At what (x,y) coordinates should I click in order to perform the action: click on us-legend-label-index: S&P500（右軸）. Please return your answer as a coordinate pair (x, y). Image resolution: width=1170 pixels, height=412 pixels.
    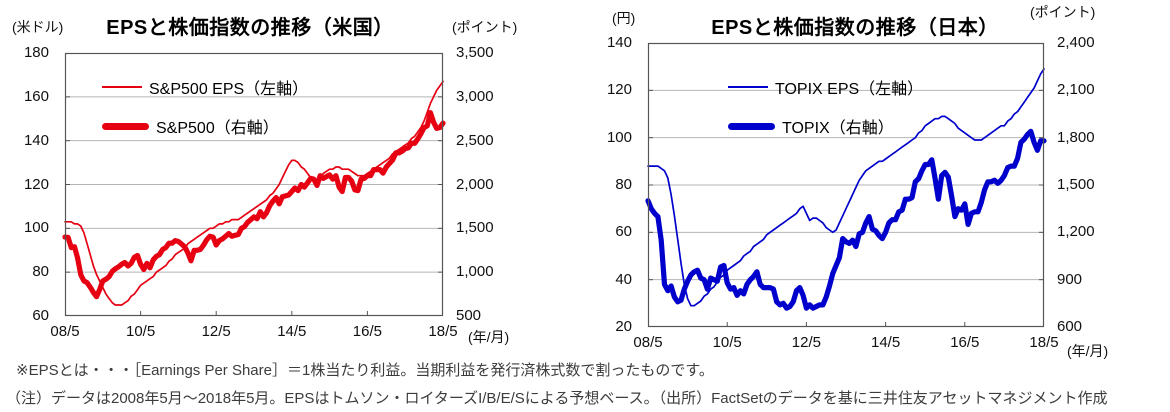
    Looking at the image, I should click on (217, 128).